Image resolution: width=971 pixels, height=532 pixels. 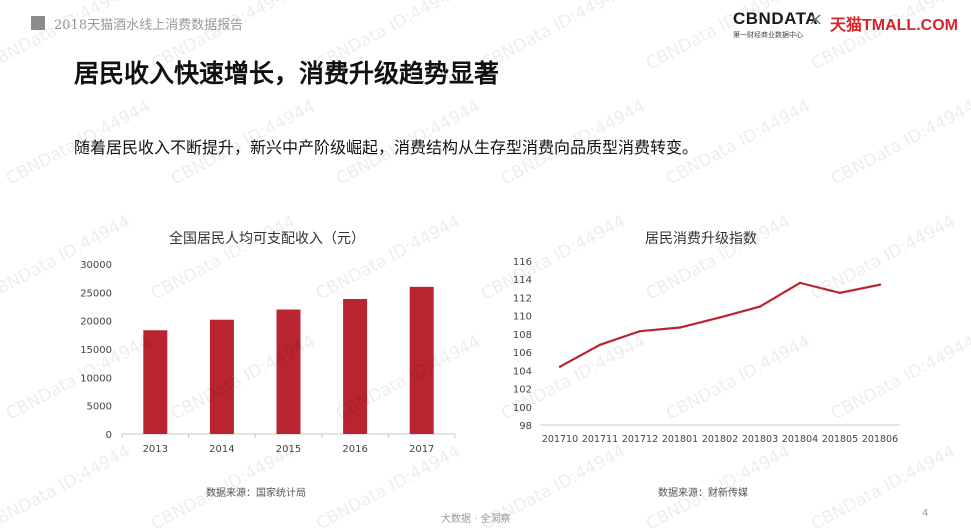 What do you see at coordinates (701, 239) in the screenshot?
I see `line-chart-title: 居民消费升级指数` at bounding box center [701, 239].